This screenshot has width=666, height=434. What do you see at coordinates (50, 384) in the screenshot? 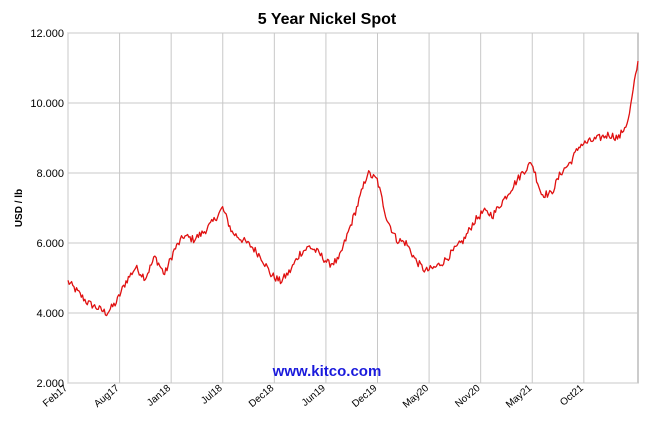
I see `y-tick-label: 2.000` at bounding box center [50, 384].